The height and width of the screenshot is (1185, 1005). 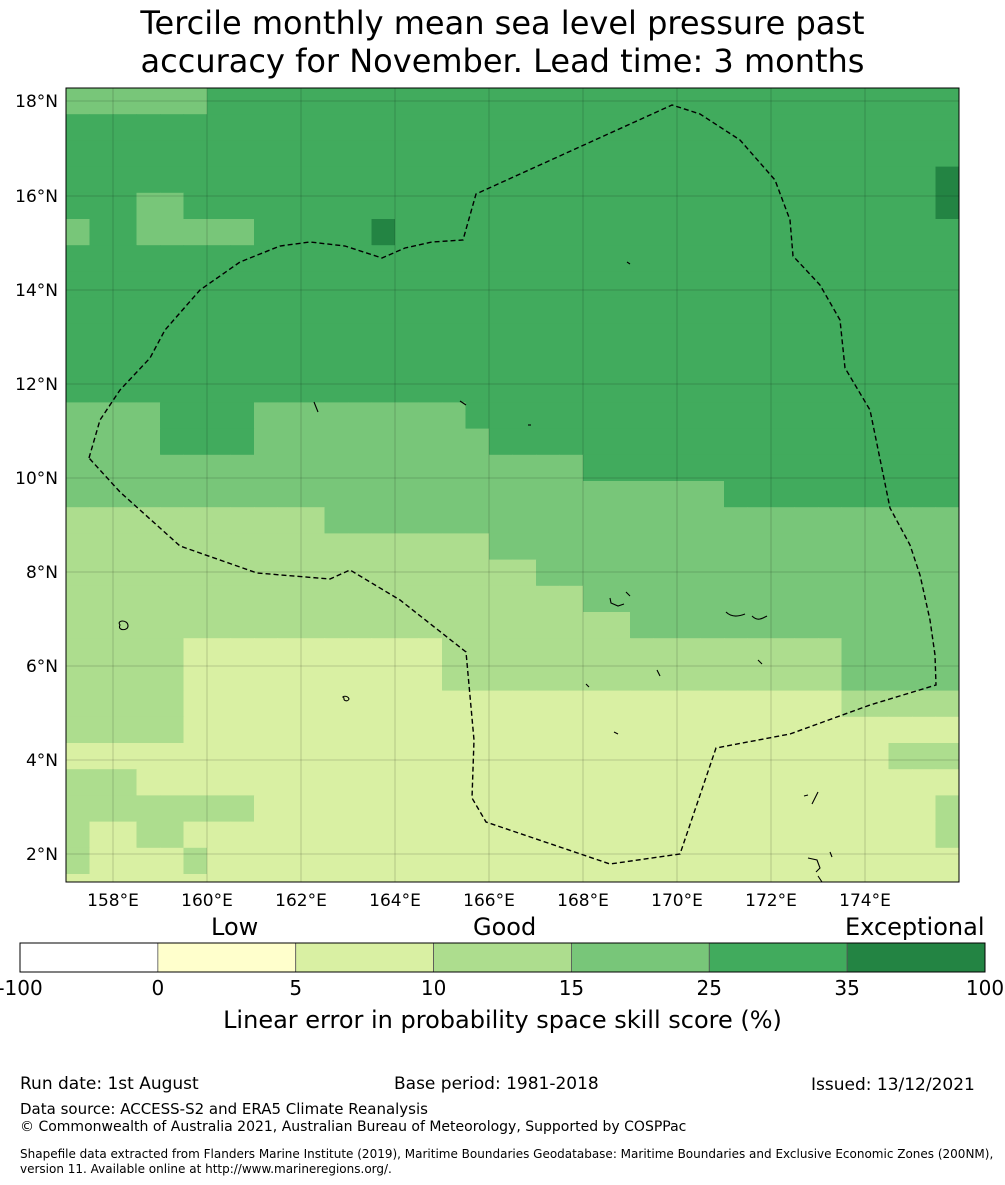 I want to click on issued-date: Issued: 13/12/2021, so click(x=893, y=1085).